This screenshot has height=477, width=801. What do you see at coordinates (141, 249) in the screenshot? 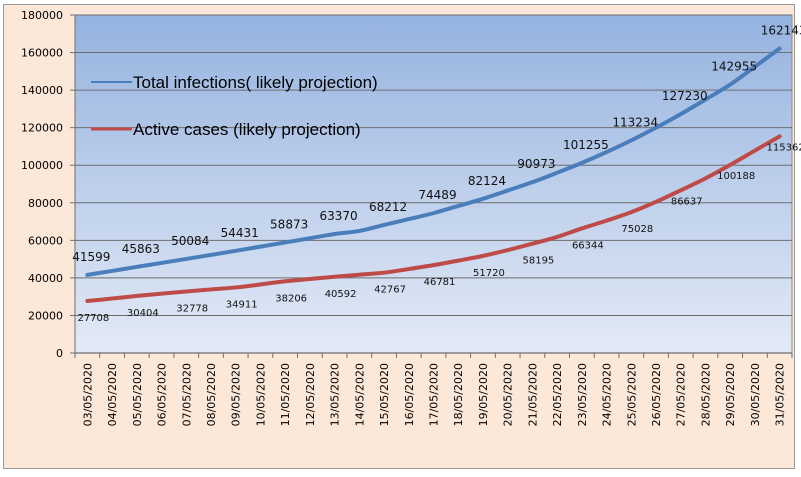
I see `total-infections-label: 45863` at bounding box center [141, 249].